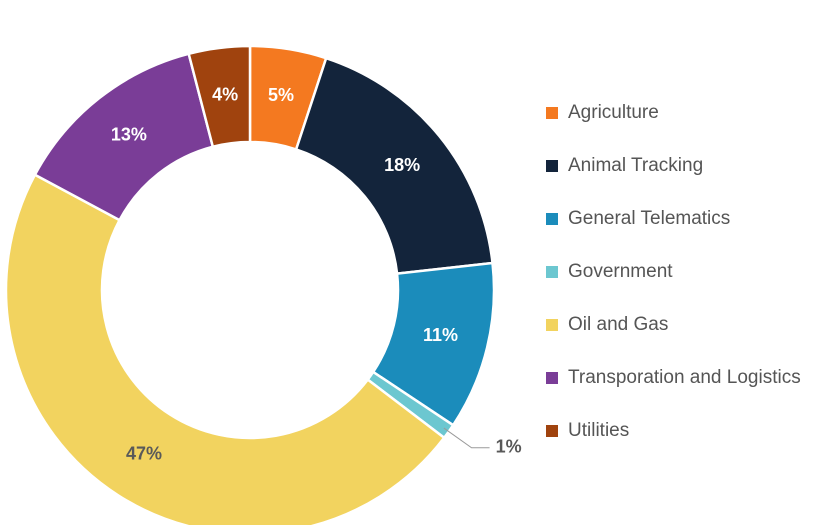  What do you see at coordinates (618, 324) in the screenshot?
I see `legend-label: Oil and Gas` at bounding box center [618, 324].